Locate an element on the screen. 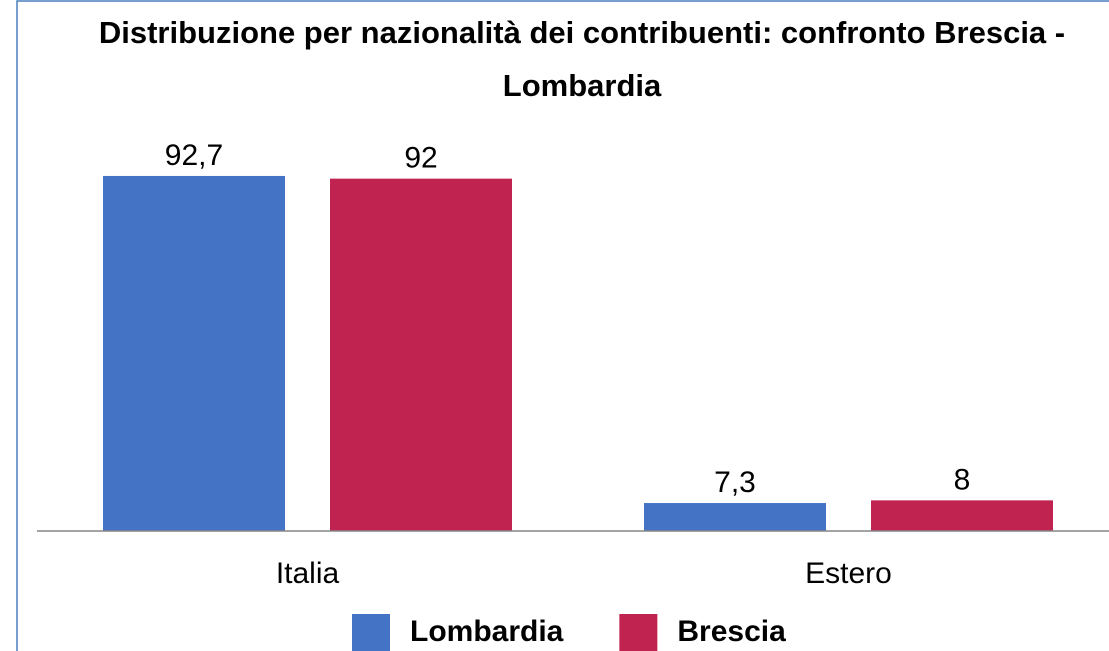 The height and width of the screenshot is (651, 1109). value-label: 92 is located at coordinates (420, 158).